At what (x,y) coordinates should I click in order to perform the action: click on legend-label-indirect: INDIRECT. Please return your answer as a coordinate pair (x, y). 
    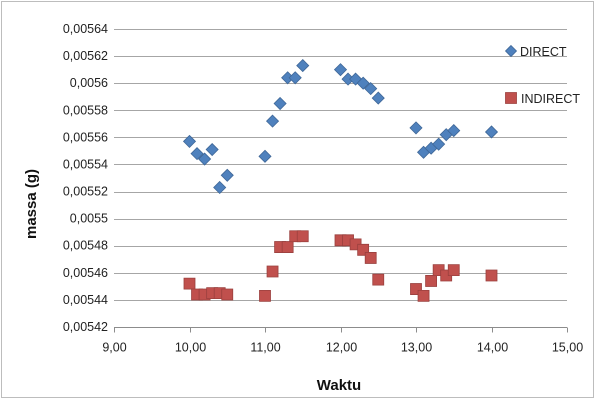
    Looking at the image, I should click on (550, 99).